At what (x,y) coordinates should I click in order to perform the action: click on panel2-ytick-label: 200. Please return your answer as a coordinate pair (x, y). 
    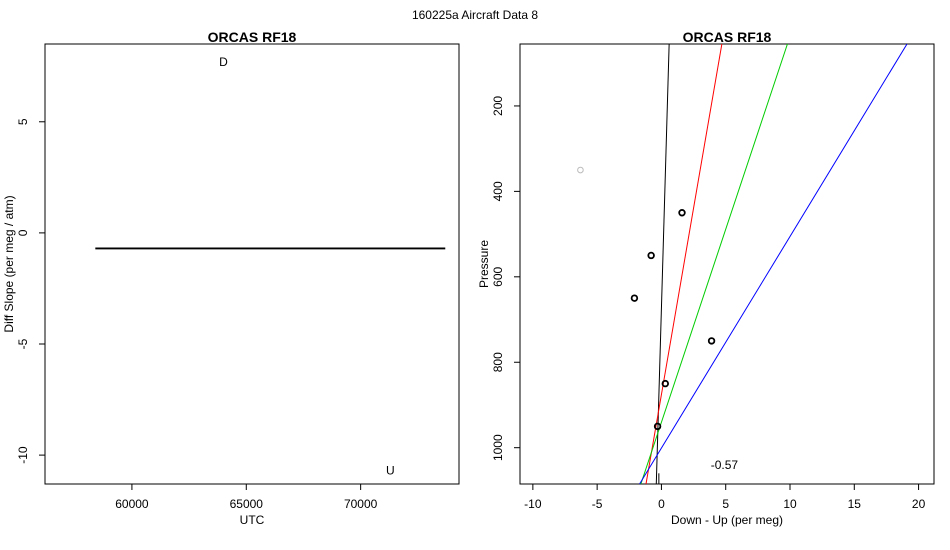
    Looking at the image, I should click on (498, 106).